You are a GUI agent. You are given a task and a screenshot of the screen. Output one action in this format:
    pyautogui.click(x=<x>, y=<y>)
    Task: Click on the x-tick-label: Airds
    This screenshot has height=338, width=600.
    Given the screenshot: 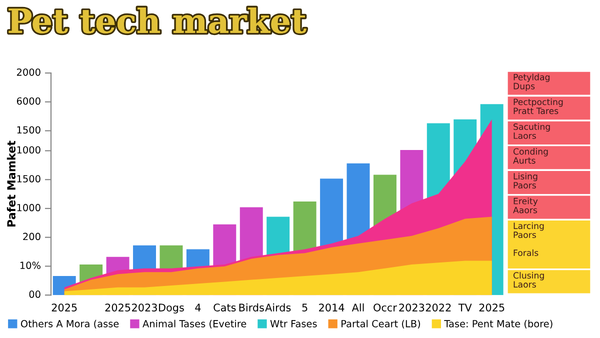 What is the action you would take?
    pyautogui.click(x=278, y=307)
    